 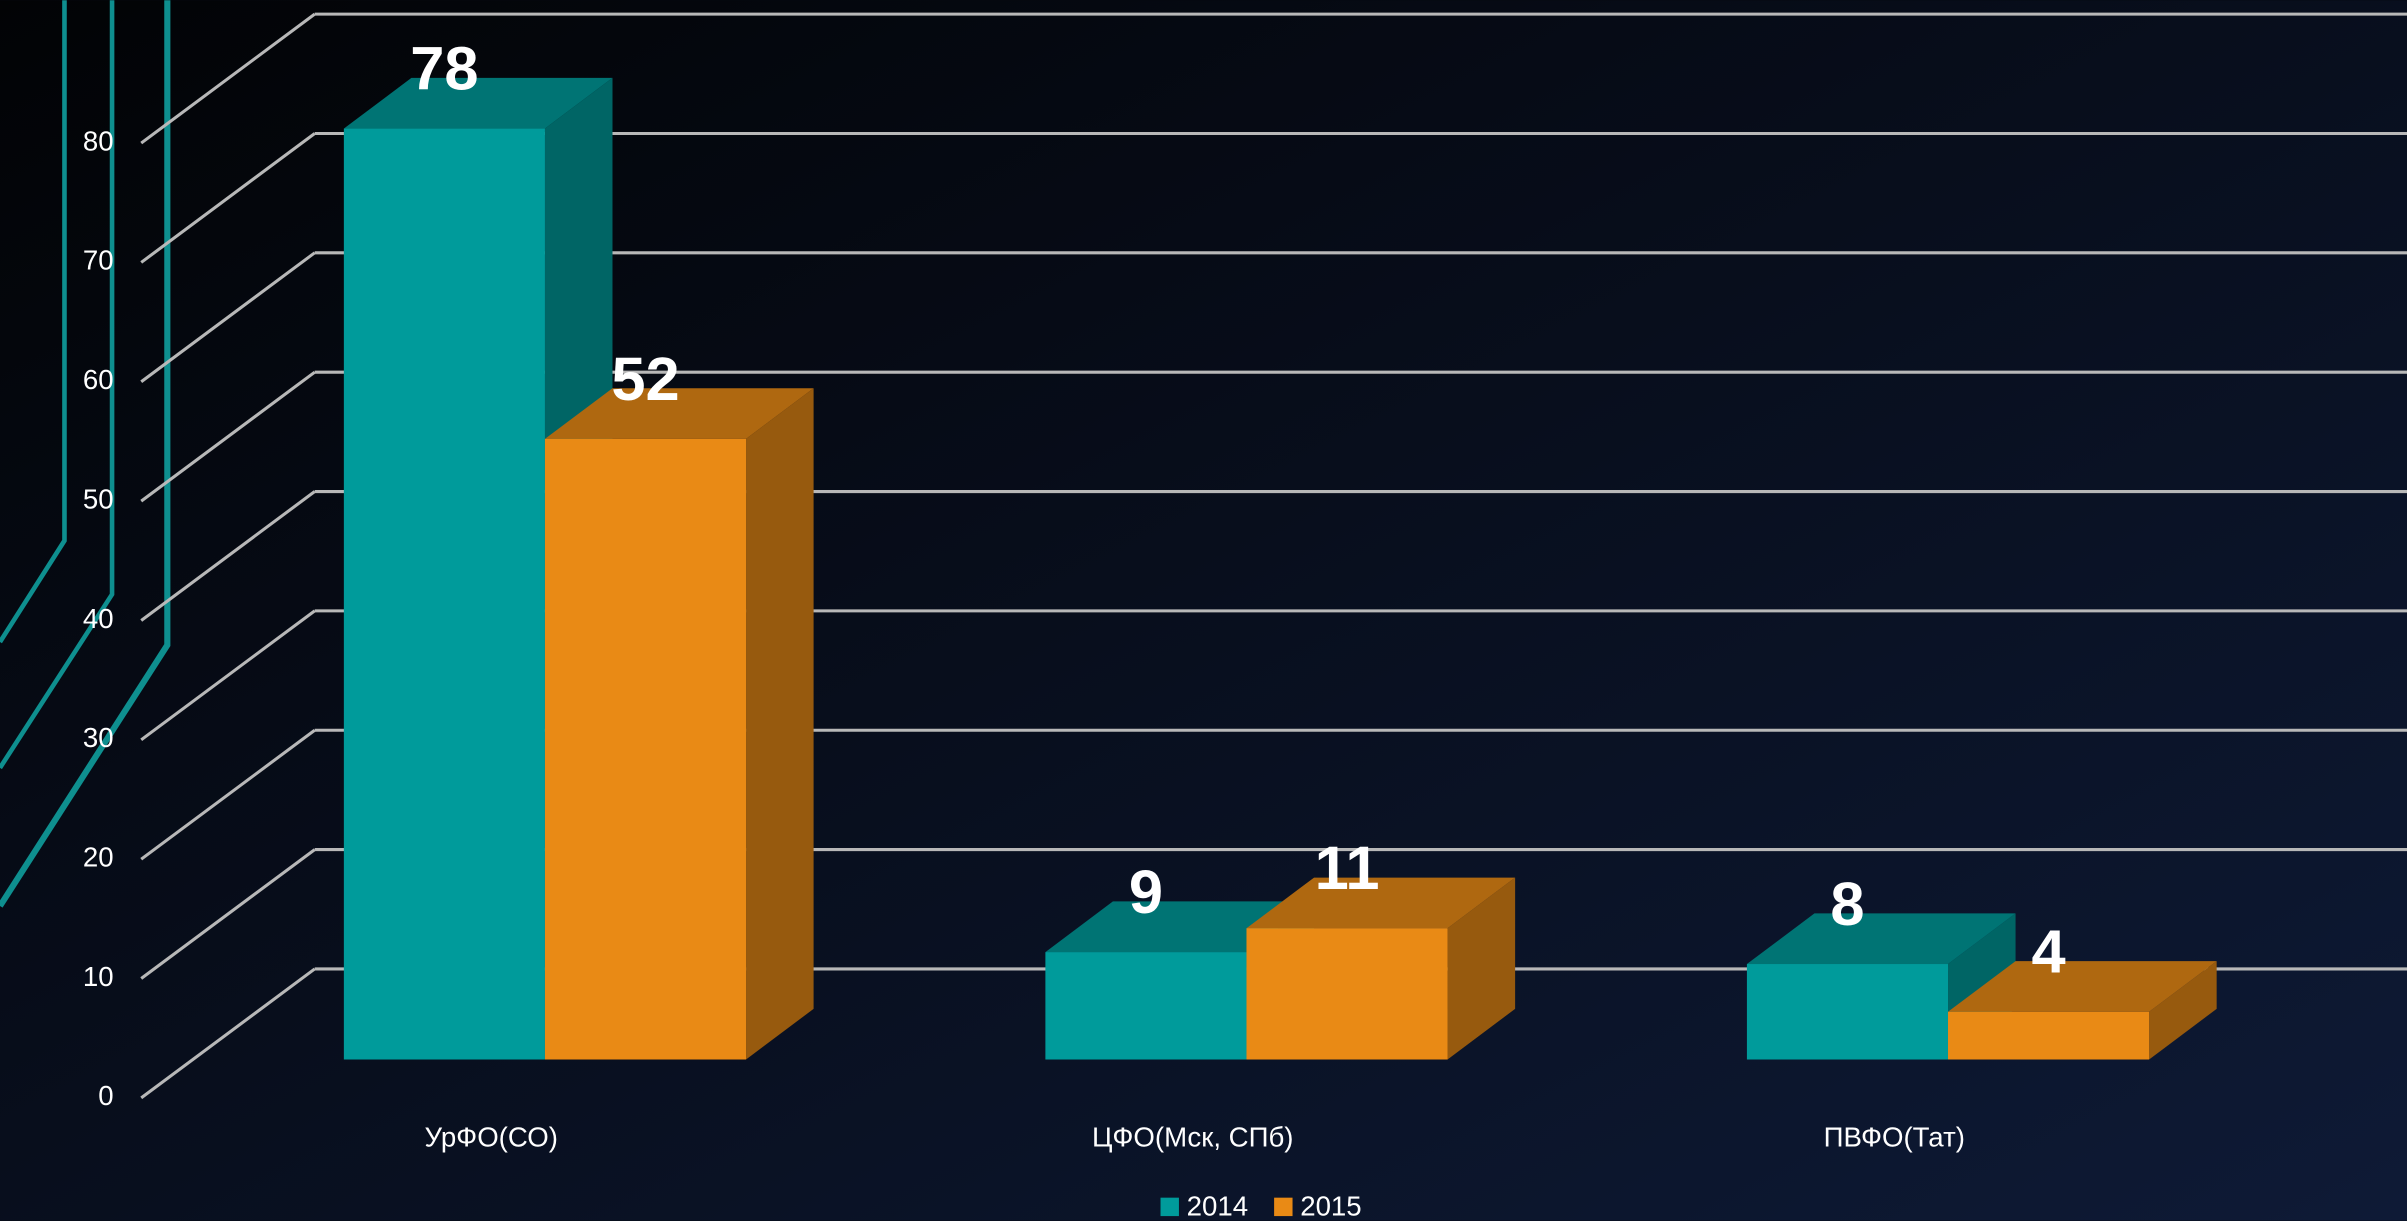 I want to click on decoration, so click(x=85, y=454).